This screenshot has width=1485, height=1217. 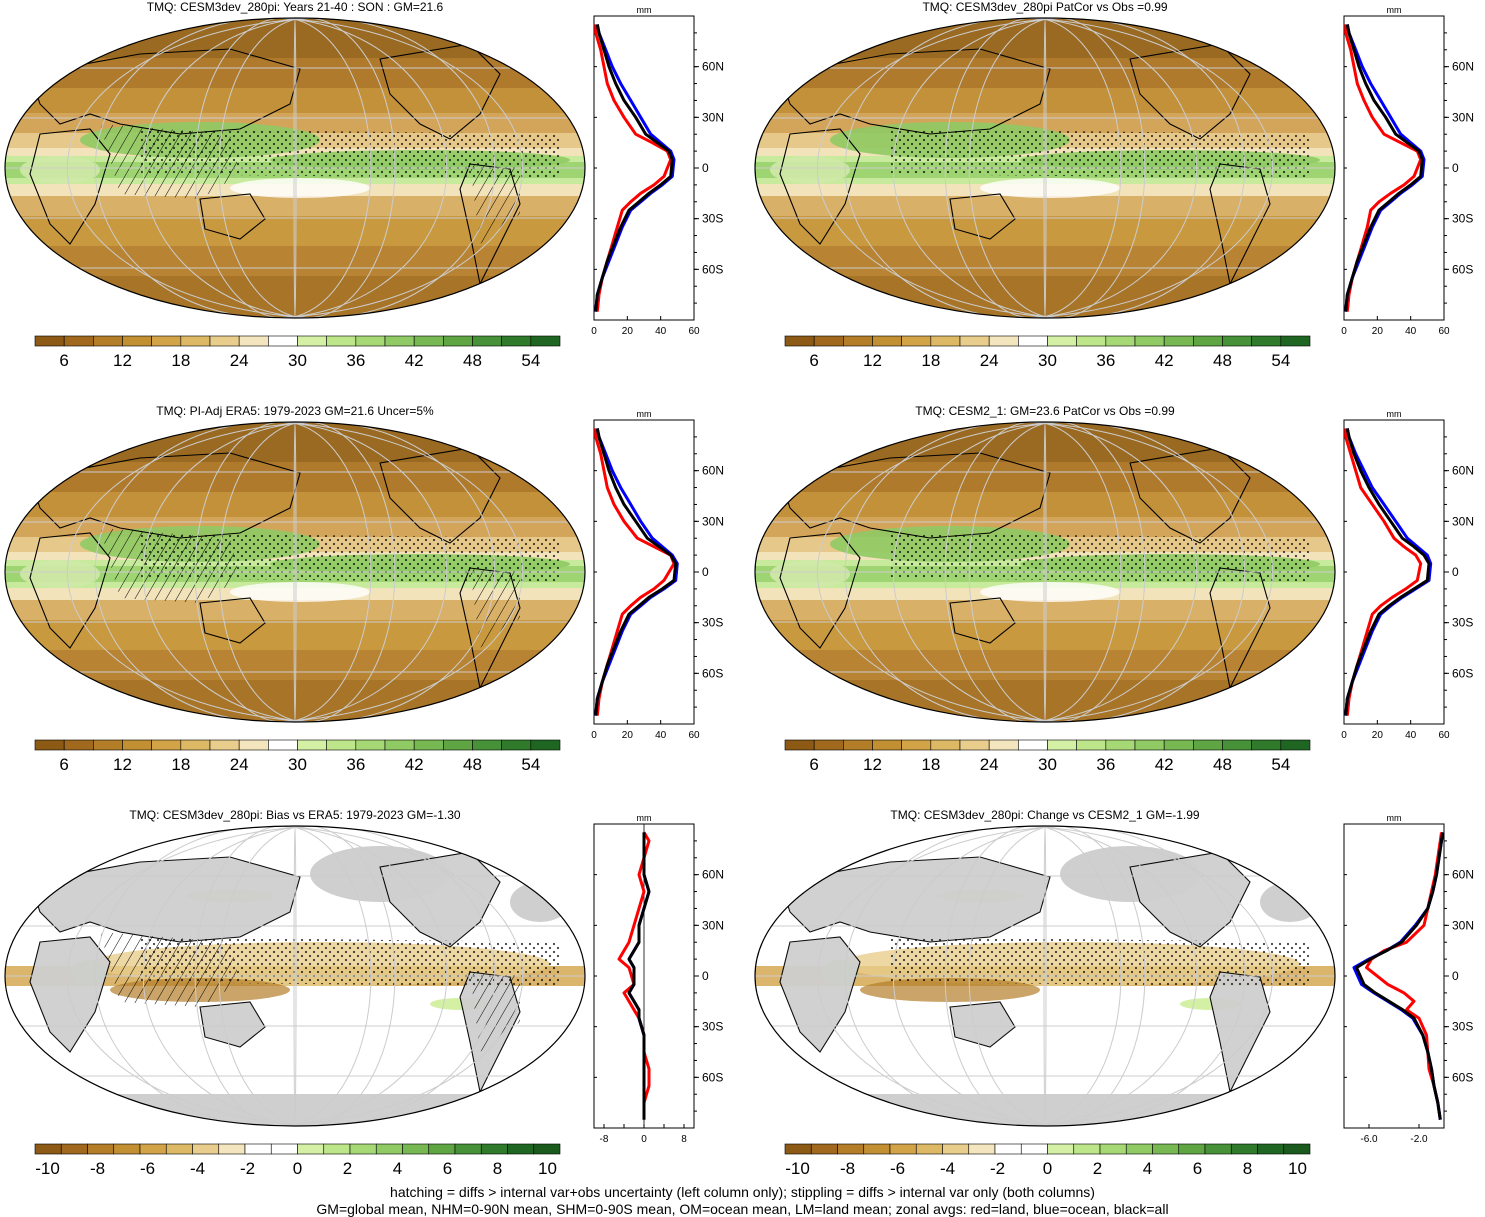 I want to click on colorbar-label: 6, so click(x=1197, y=1168).